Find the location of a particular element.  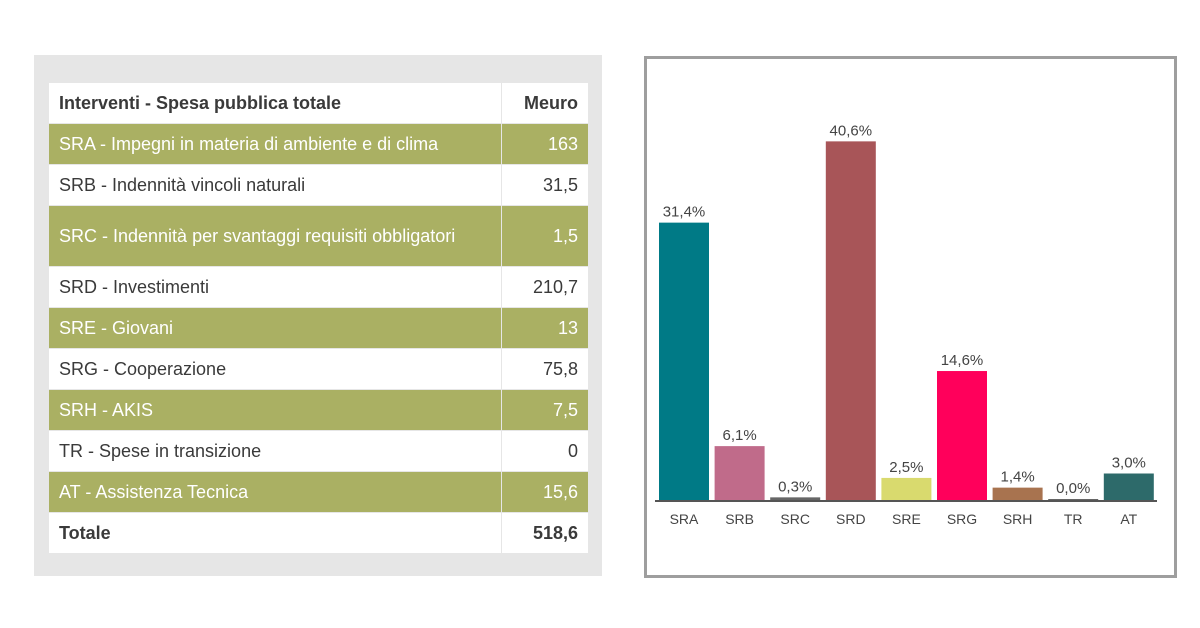

value-label-srg: 14,6% is located at coordinates (962, 360).